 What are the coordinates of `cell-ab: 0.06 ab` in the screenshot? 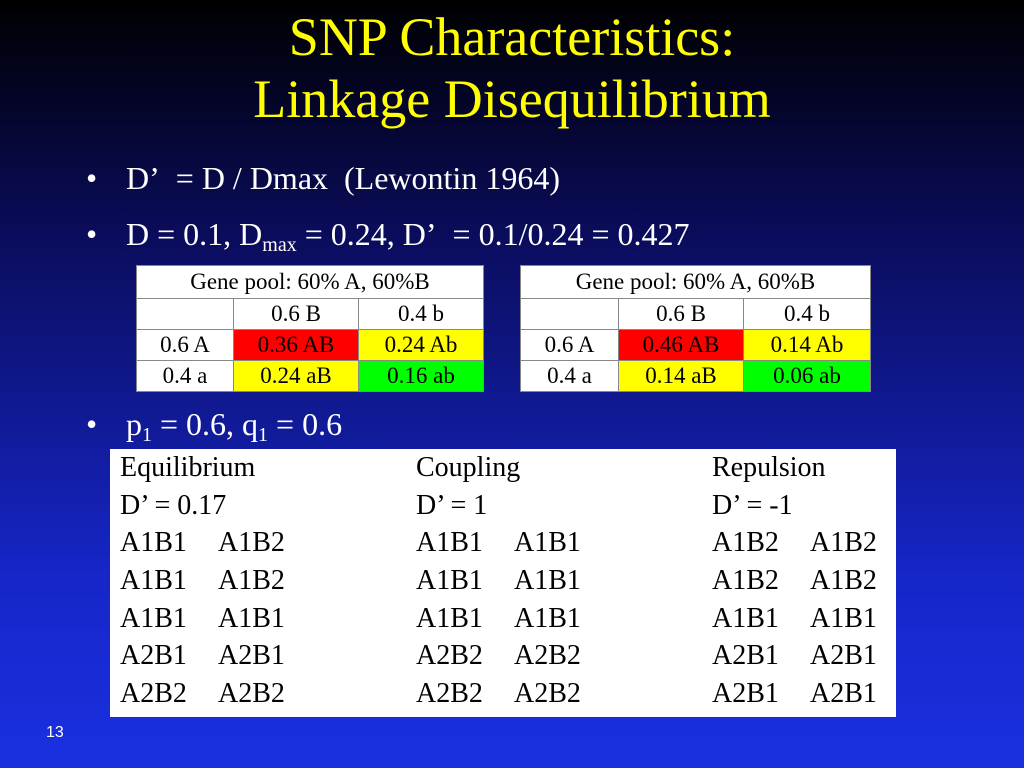 It's located at (807, 376).